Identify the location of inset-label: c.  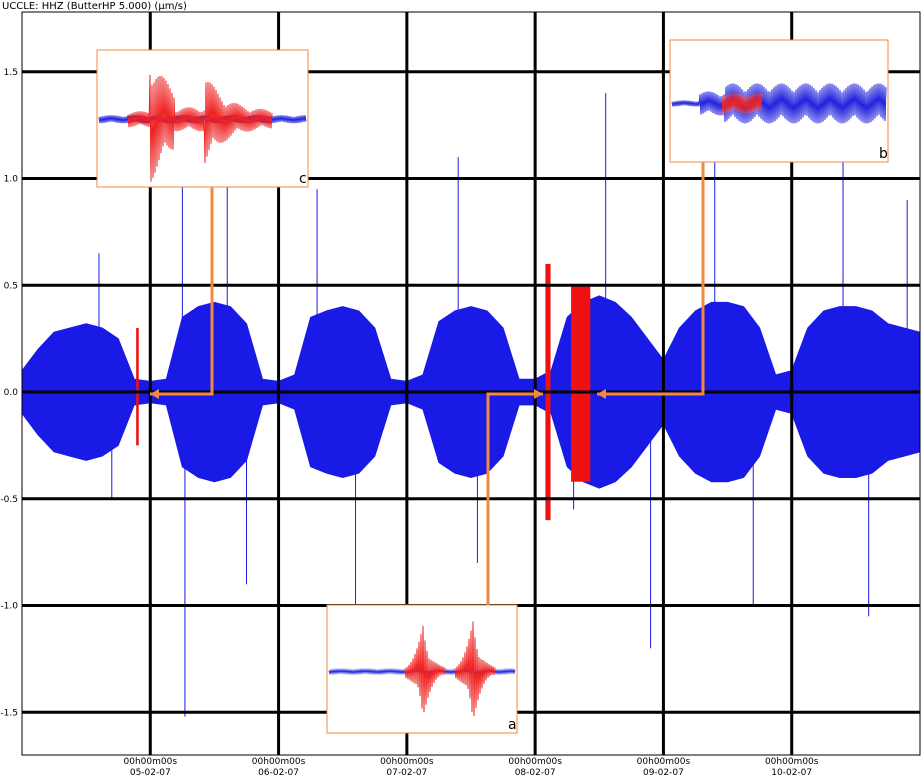
(303, 179).